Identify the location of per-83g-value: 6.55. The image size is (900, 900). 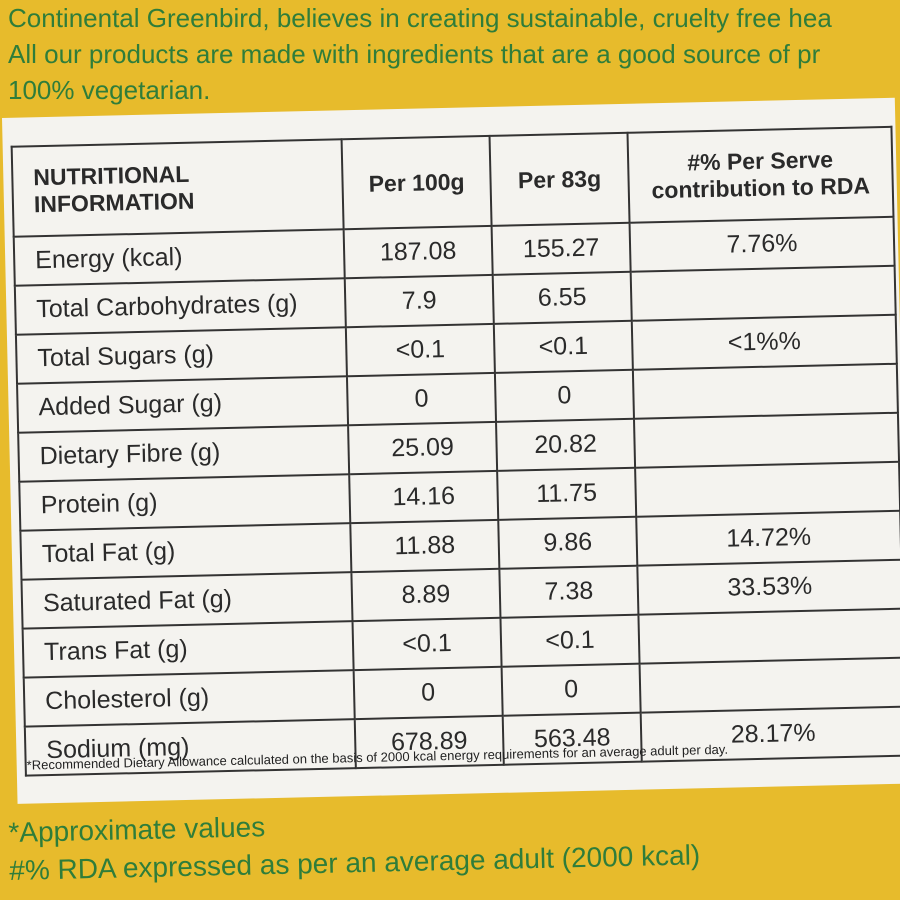
(562, 297).